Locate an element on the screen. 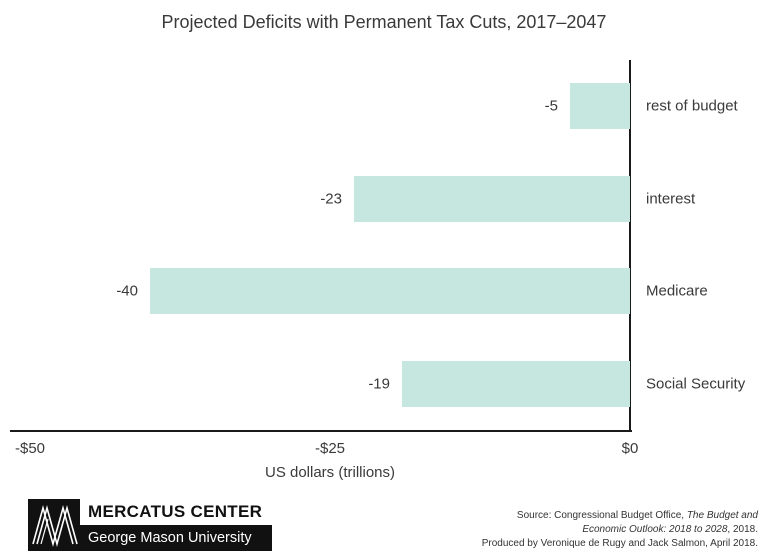 This screenshot has width=768, height=557. x-axis-title: US dollars (trillions) is located at coordinates (330, 472).